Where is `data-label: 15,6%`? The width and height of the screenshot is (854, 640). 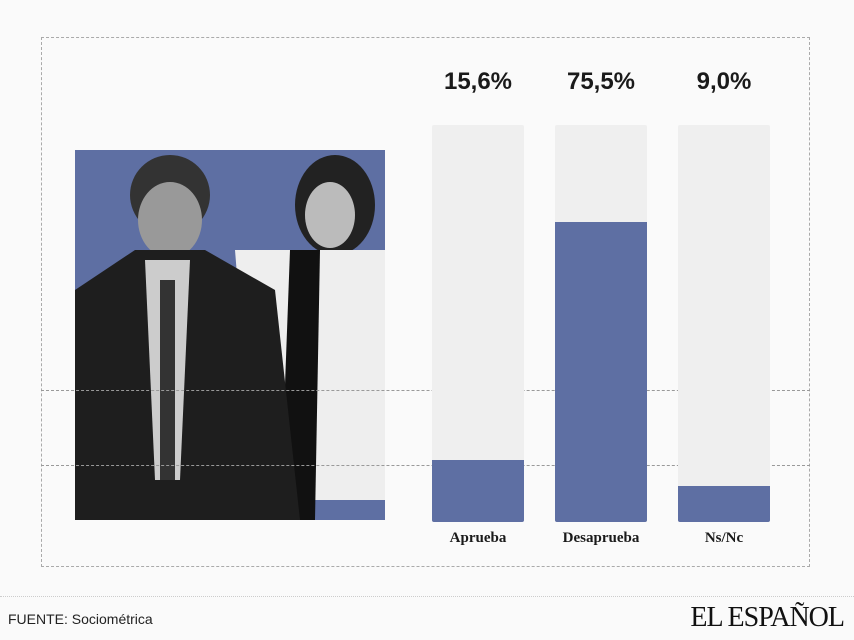
data-label: 15,6% is located at coordinates (478, 81).